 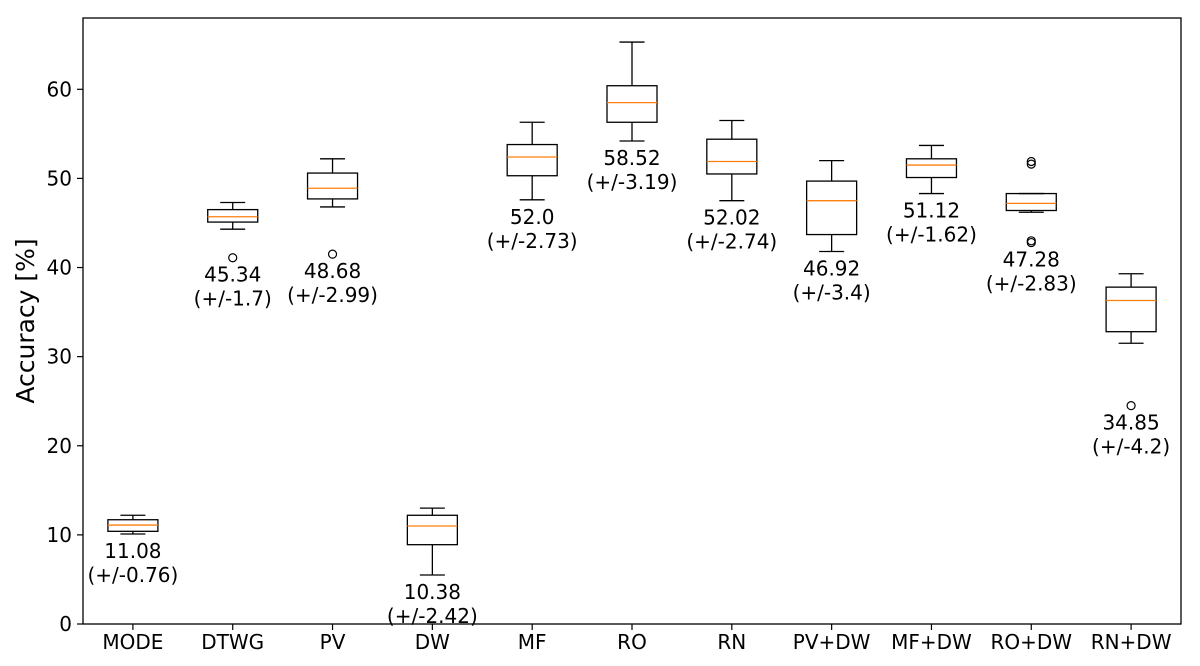 I want to click on y-tick-label: 50, so click(x=59, y=178).